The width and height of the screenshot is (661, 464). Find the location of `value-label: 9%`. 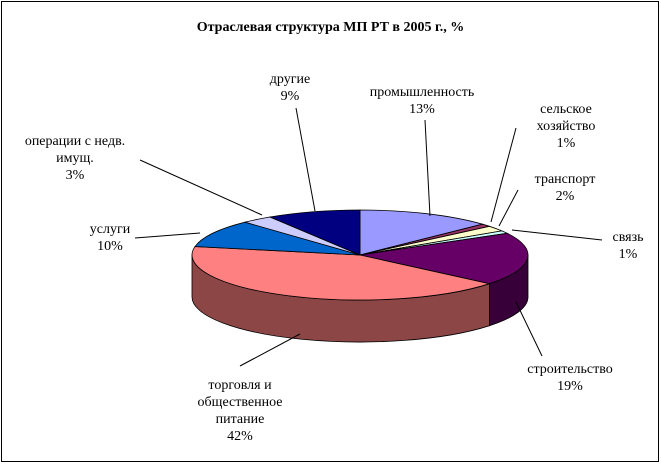

value-label: 9% is located at coordinates (290, 96).